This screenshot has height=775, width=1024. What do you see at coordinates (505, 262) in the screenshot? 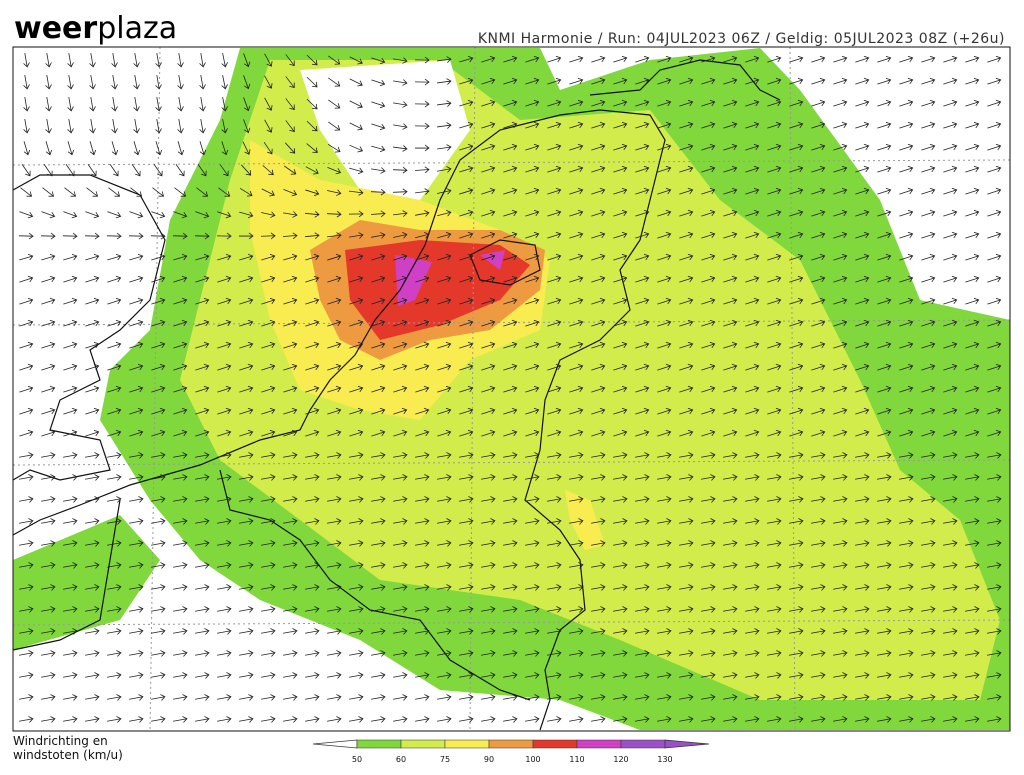
I see `coastline` at bounding box center [505, 262].